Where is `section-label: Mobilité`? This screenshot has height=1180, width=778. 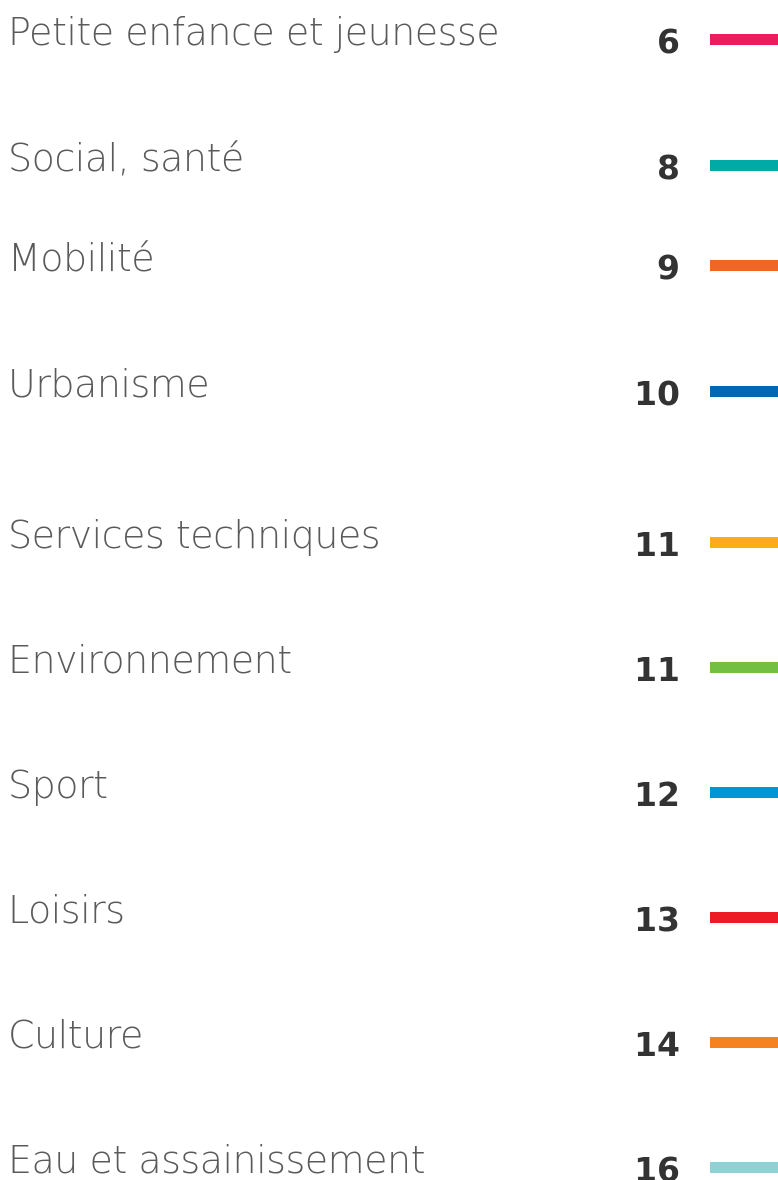
section-label: Mobilité is located at coordinates (81, 258).